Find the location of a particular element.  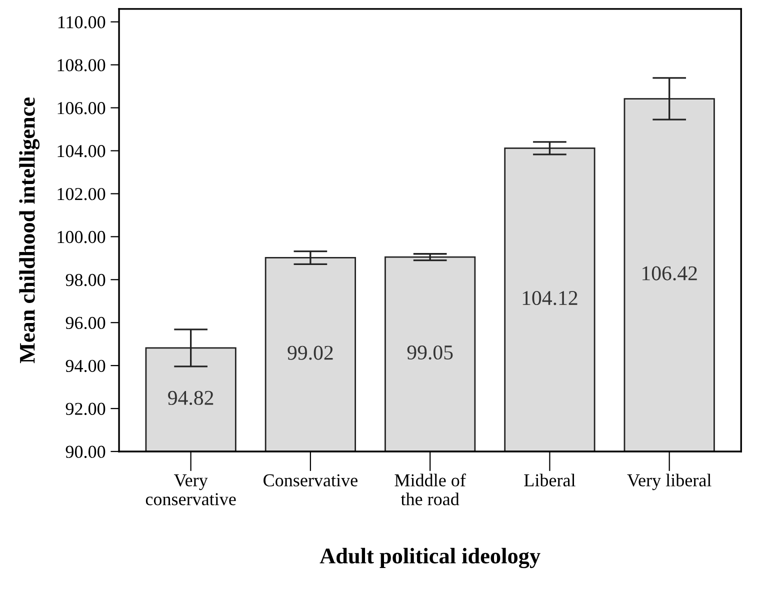

x-tick-label: Very conservative is located at coordinates (191, 490).